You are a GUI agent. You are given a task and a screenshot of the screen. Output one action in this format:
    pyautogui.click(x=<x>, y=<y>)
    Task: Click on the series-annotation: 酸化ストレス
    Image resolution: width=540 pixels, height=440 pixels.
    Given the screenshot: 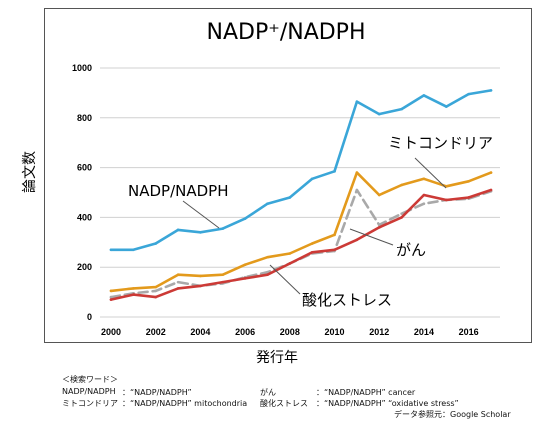 What is the action you would take?
    pyautogui.click(x=347, y=300)
    